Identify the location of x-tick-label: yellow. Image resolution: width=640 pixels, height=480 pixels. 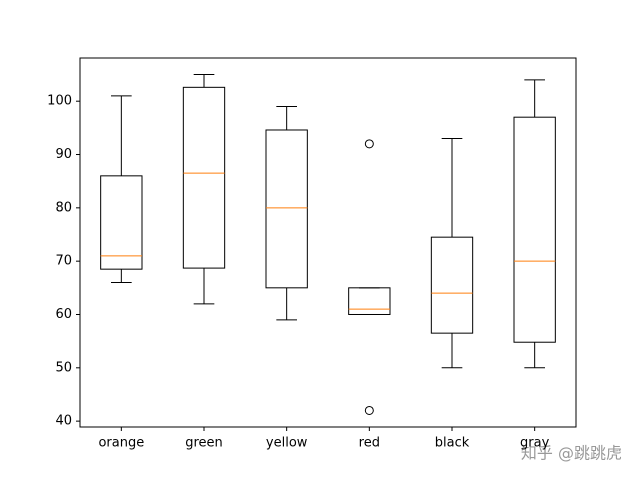
(287, 443).